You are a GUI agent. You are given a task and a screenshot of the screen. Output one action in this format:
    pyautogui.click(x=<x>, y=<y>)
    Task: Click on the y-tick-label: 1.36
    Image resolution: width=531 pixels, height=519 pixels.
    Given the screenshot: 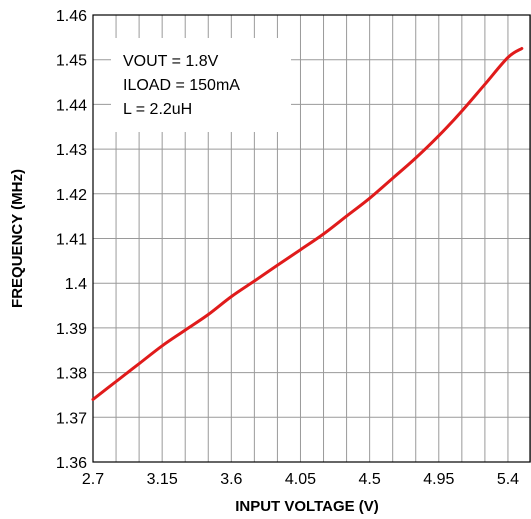 What is the action you would take?
    pyautogui.click(x=71, y=463)
    